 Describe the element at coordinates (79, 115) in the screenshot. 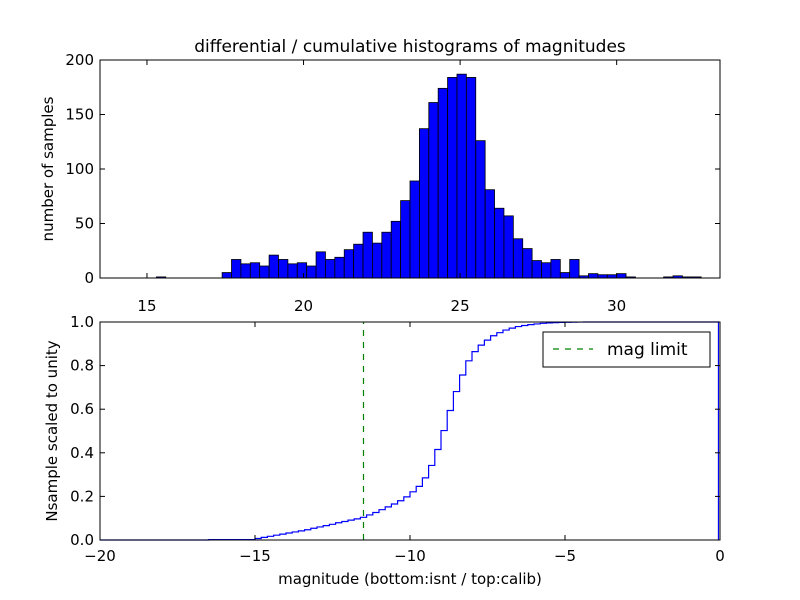

I see `histogram-y-tick-label: 150` at that location.